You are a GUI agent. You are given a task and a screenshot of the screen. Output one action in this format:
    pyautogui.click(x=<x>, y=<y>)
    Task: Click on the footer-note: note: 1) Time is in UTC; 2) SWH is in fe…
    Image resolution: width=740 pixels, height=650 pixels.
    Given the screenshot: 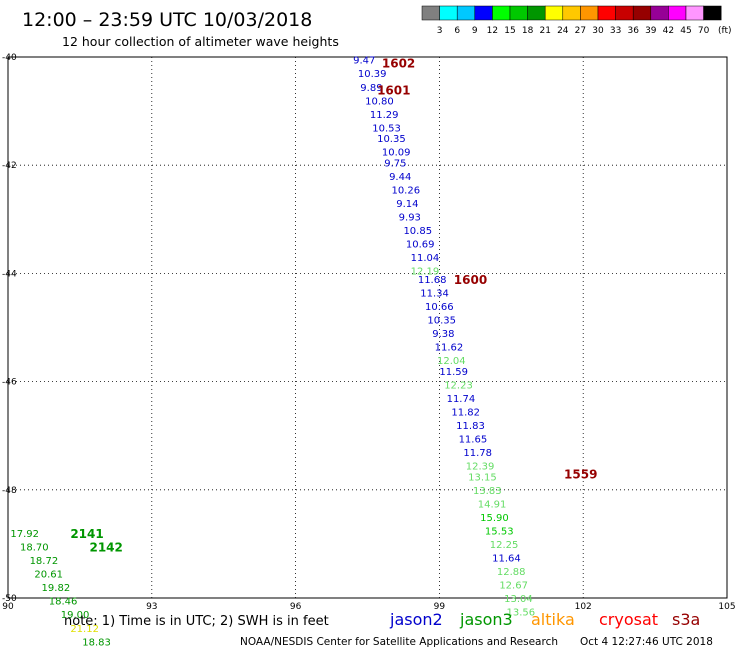 What is the action you would take?
    pyautogui.click(x=196, y=621)
    